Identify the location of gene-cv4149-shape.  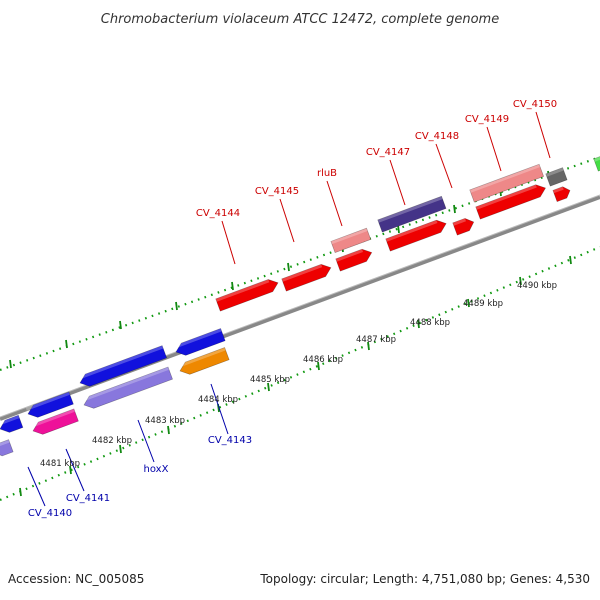
(510, 202).